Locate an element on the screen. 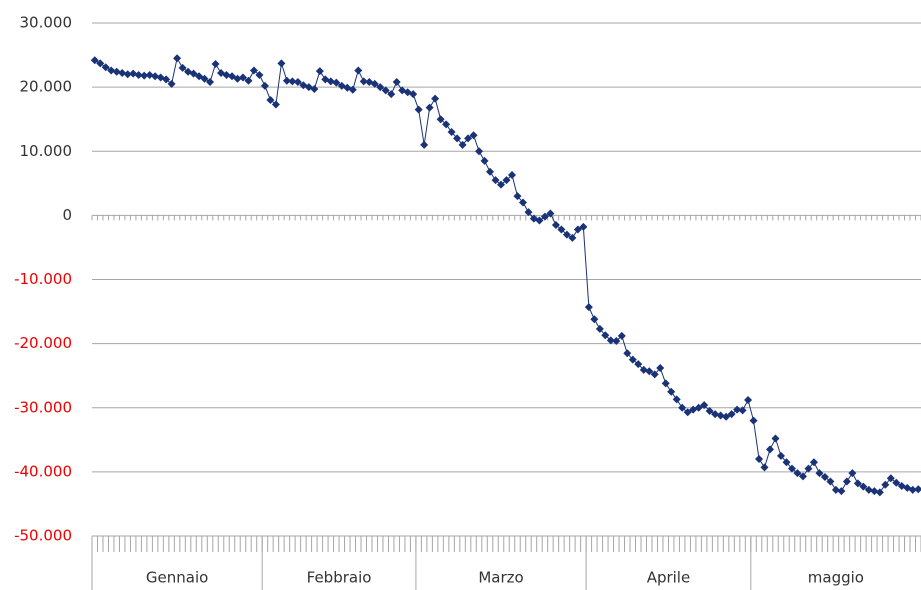 This screenshot has height=590, width=921. x-tick-label: Marzo is located at coordinates (500, 578).